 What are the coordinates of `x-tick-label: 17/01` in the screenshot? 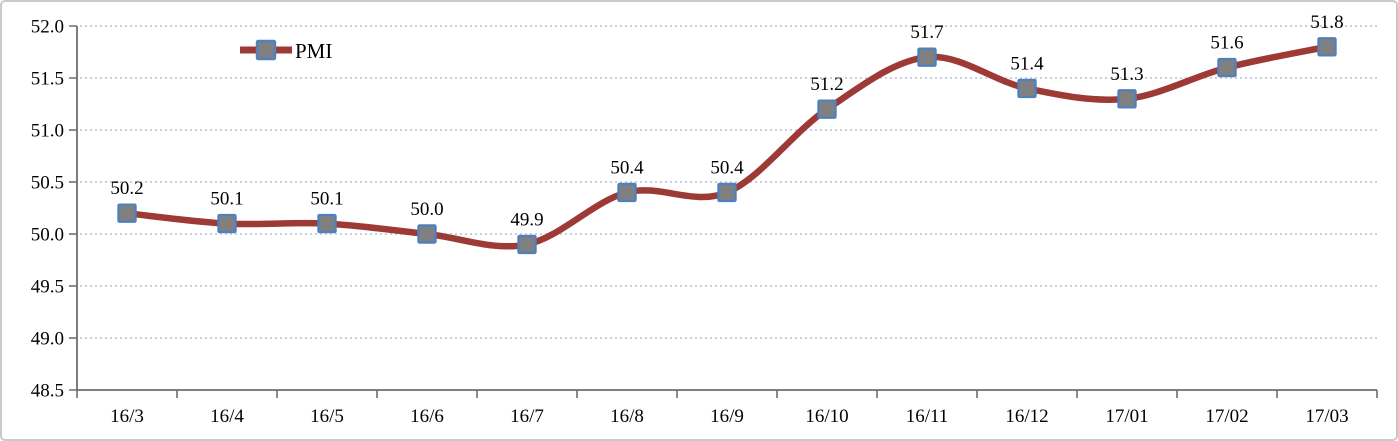 It's located at (1126, 416).